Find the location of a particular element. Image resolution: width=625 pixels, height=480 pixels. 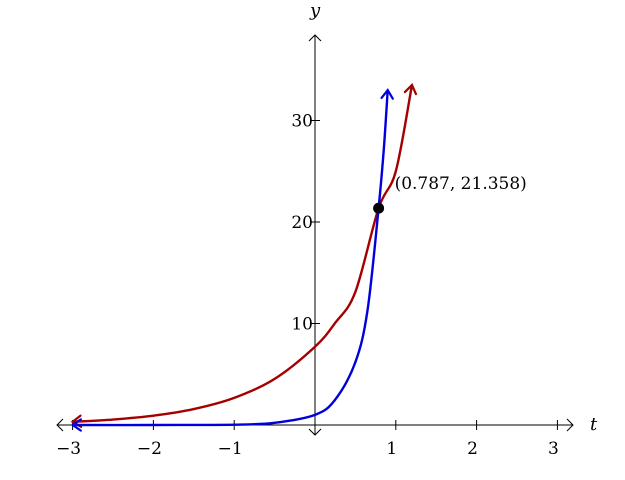

series-0-arrow-end is located at coordinates (410, 89).